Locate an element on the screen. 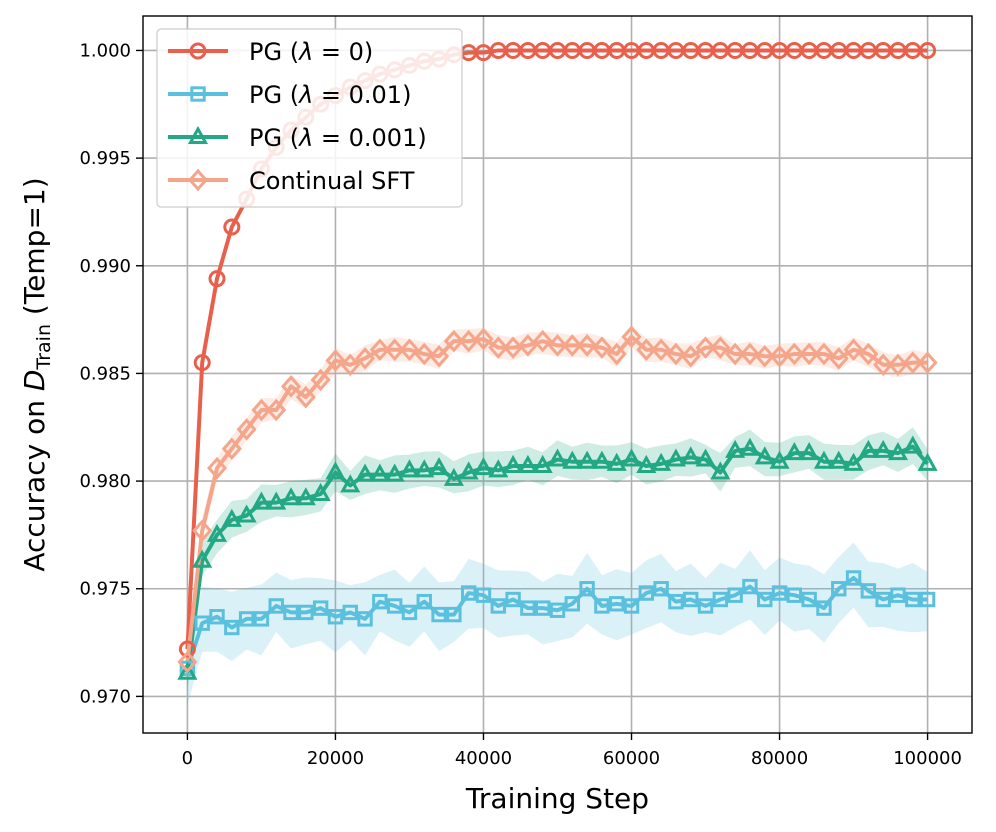 Image resolution: width=996 pixels, height=832 pixels. x-axis-ticks: 0 20000 40000 60000 80000 100000 is located at coordinates (572, 751).